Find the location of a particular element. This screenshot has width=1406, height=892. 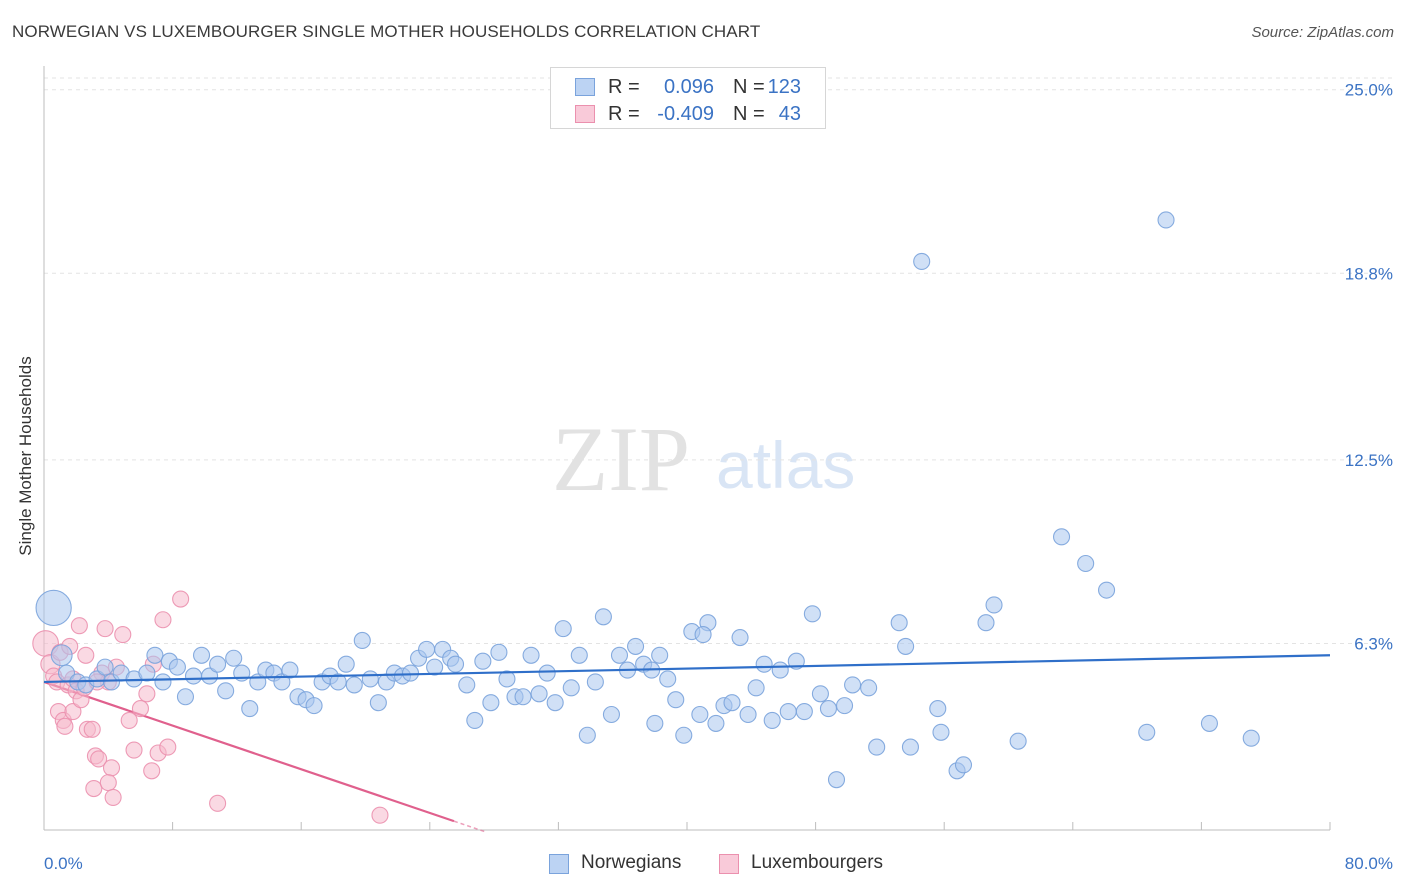

legend-row-norwegians: R = 0.096 N = 123 is located at coordinates (689, 87).